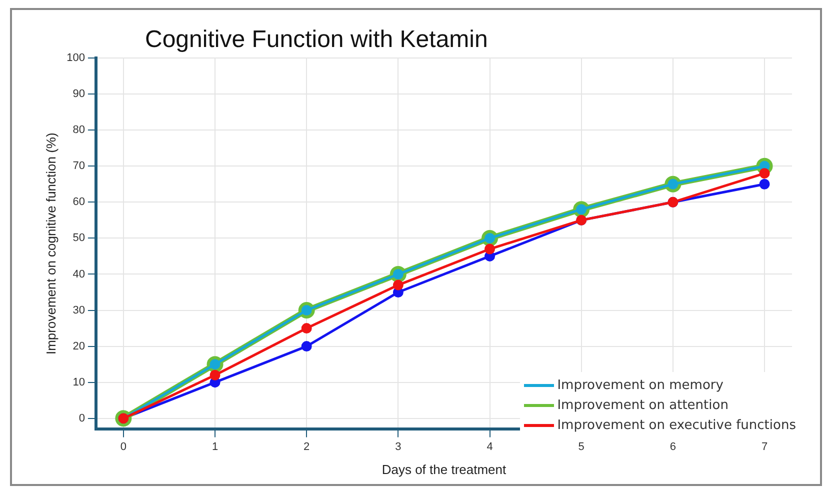  What do you see at coordinates (444, 469) in the screenshot?
I see `x-axis-title: Days of the treatment` at bounding box center [444, 469].